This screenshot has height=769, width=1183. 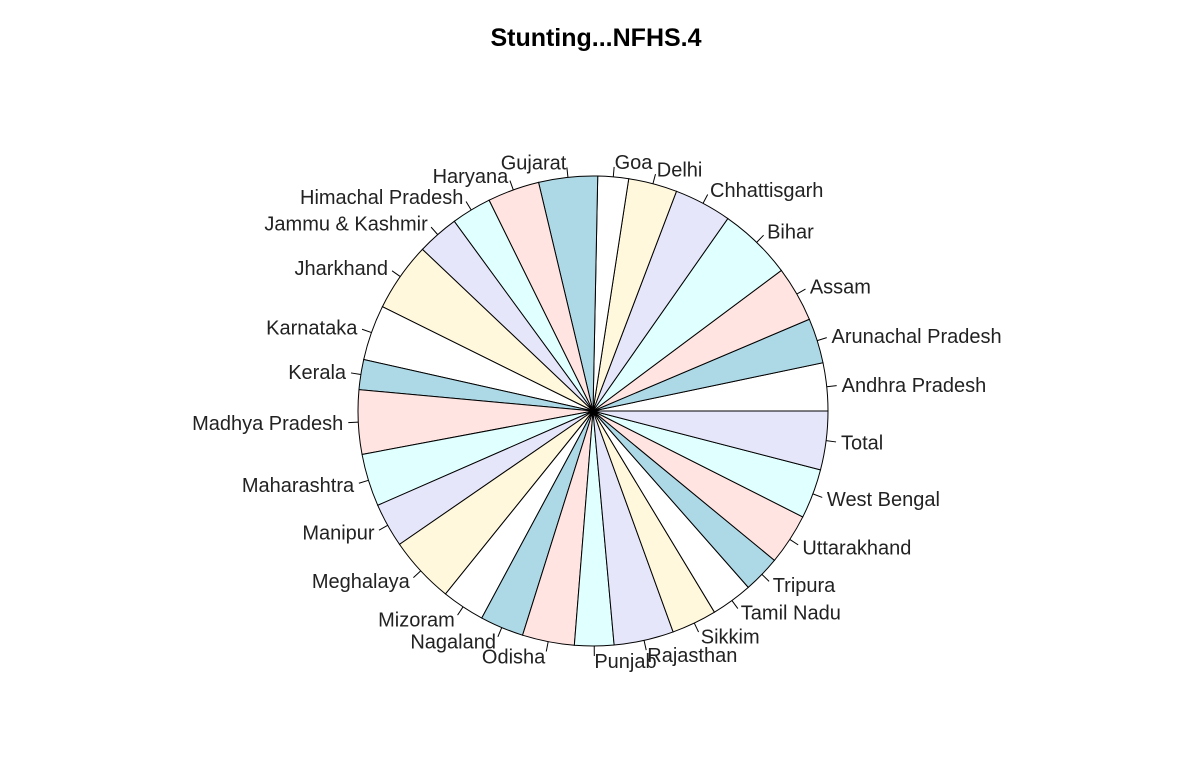 I want to click on slice-label-himachal-pradesh: Himachal Pradesh, so click(x=381, y=198).